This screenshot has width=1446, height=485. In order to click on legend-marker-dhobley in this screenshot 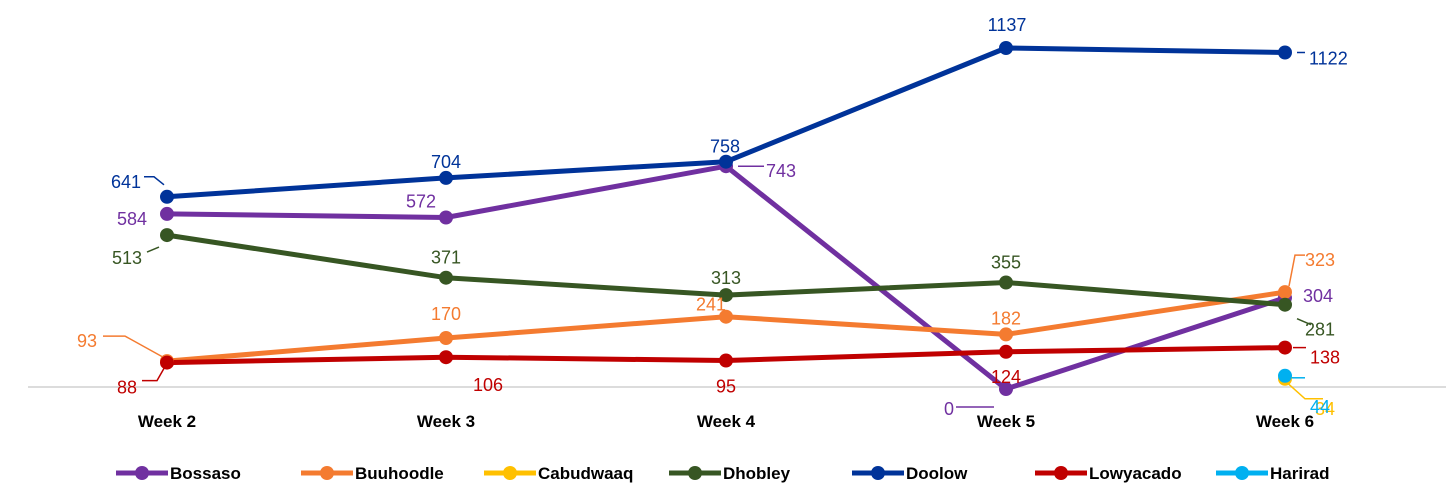, I will do `click(695, 473)`.